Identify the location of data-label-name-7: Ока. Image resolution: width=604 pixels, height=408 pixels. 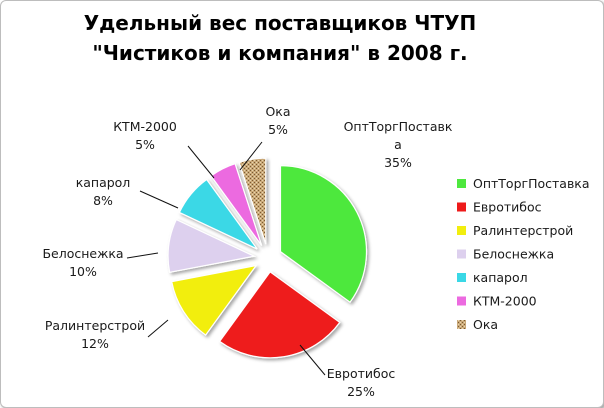
(277, 111).